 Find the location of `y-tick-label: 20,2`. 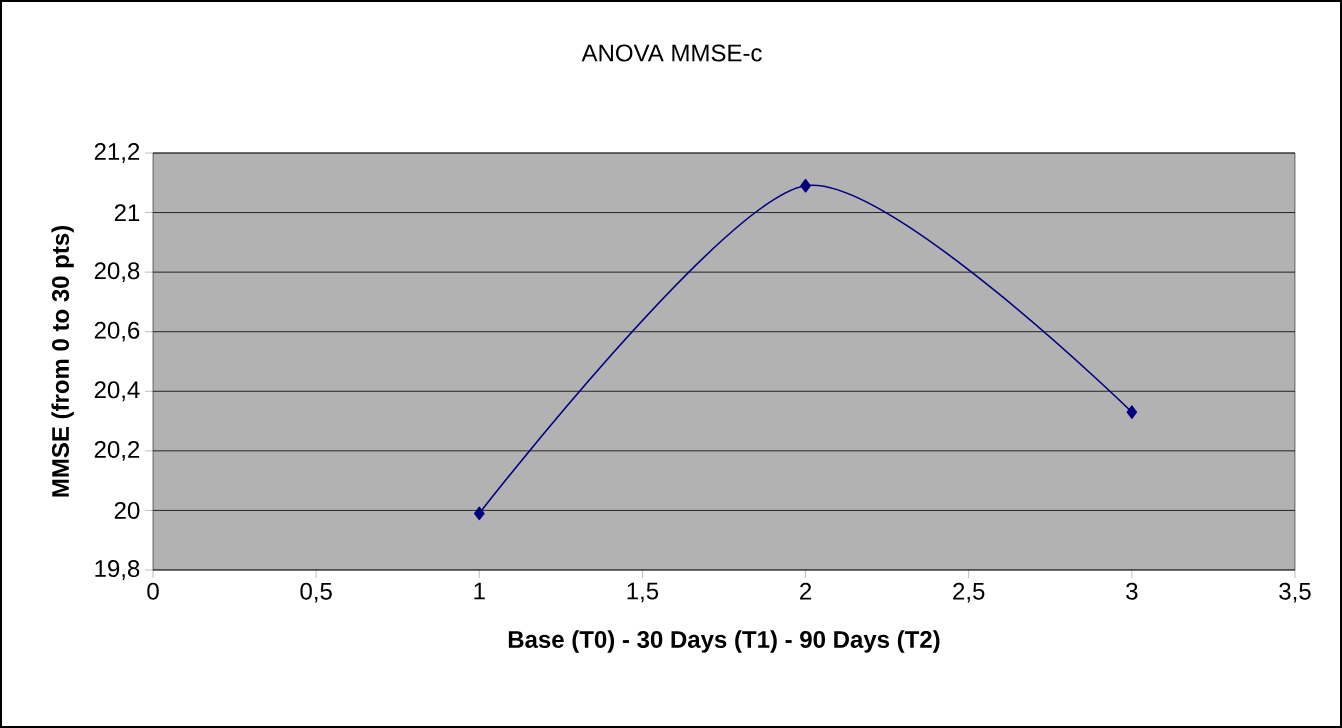

y-tick-label: 20,2 is located at coordinates (117, 450).